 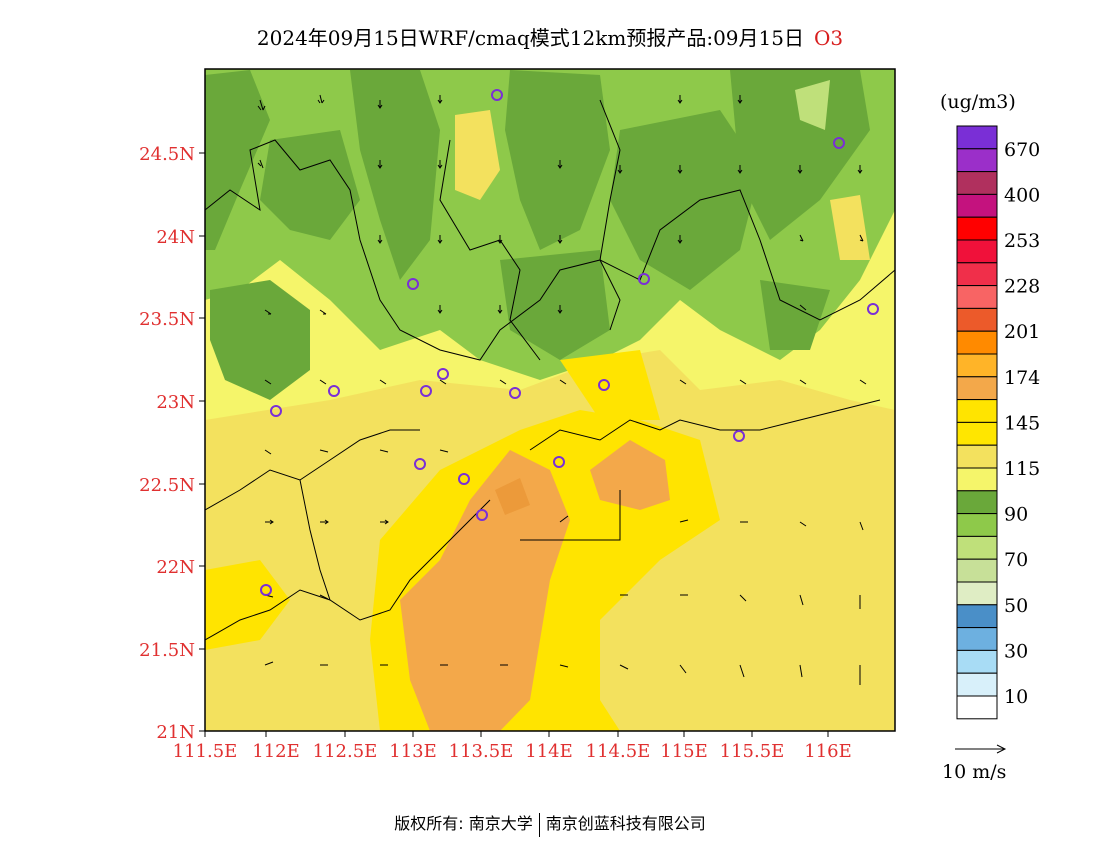 What do you see at coordinates (167, 319) in the screenshot?
I see `y-tick-label: 23.5N` at bounding box center [167, 319].